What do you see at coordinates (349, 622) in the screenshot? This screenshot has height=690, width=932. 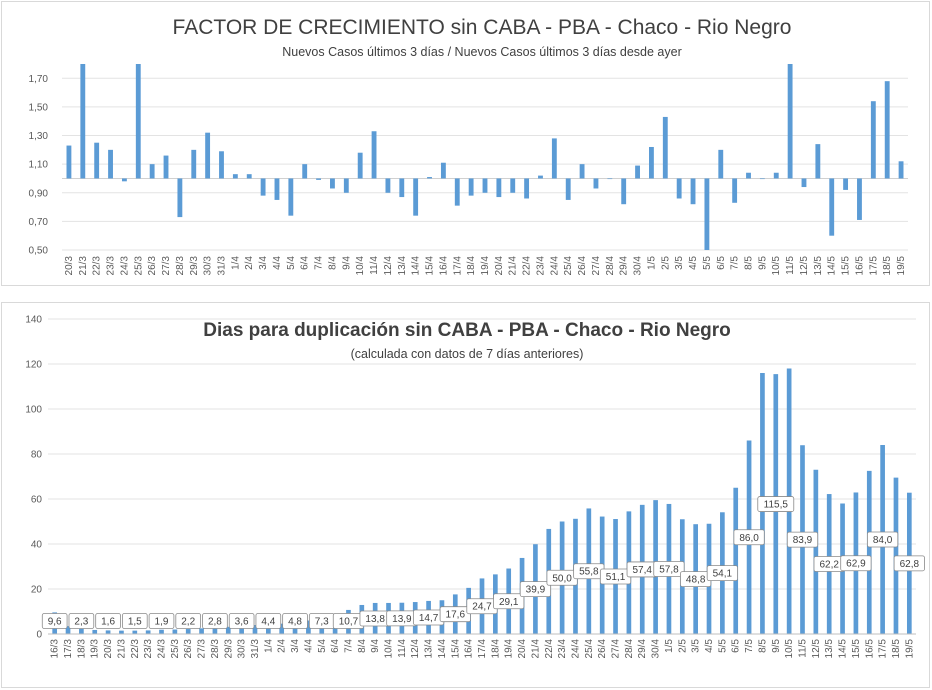 I see `data-label: 10,7` at bounding box center [349, 622].